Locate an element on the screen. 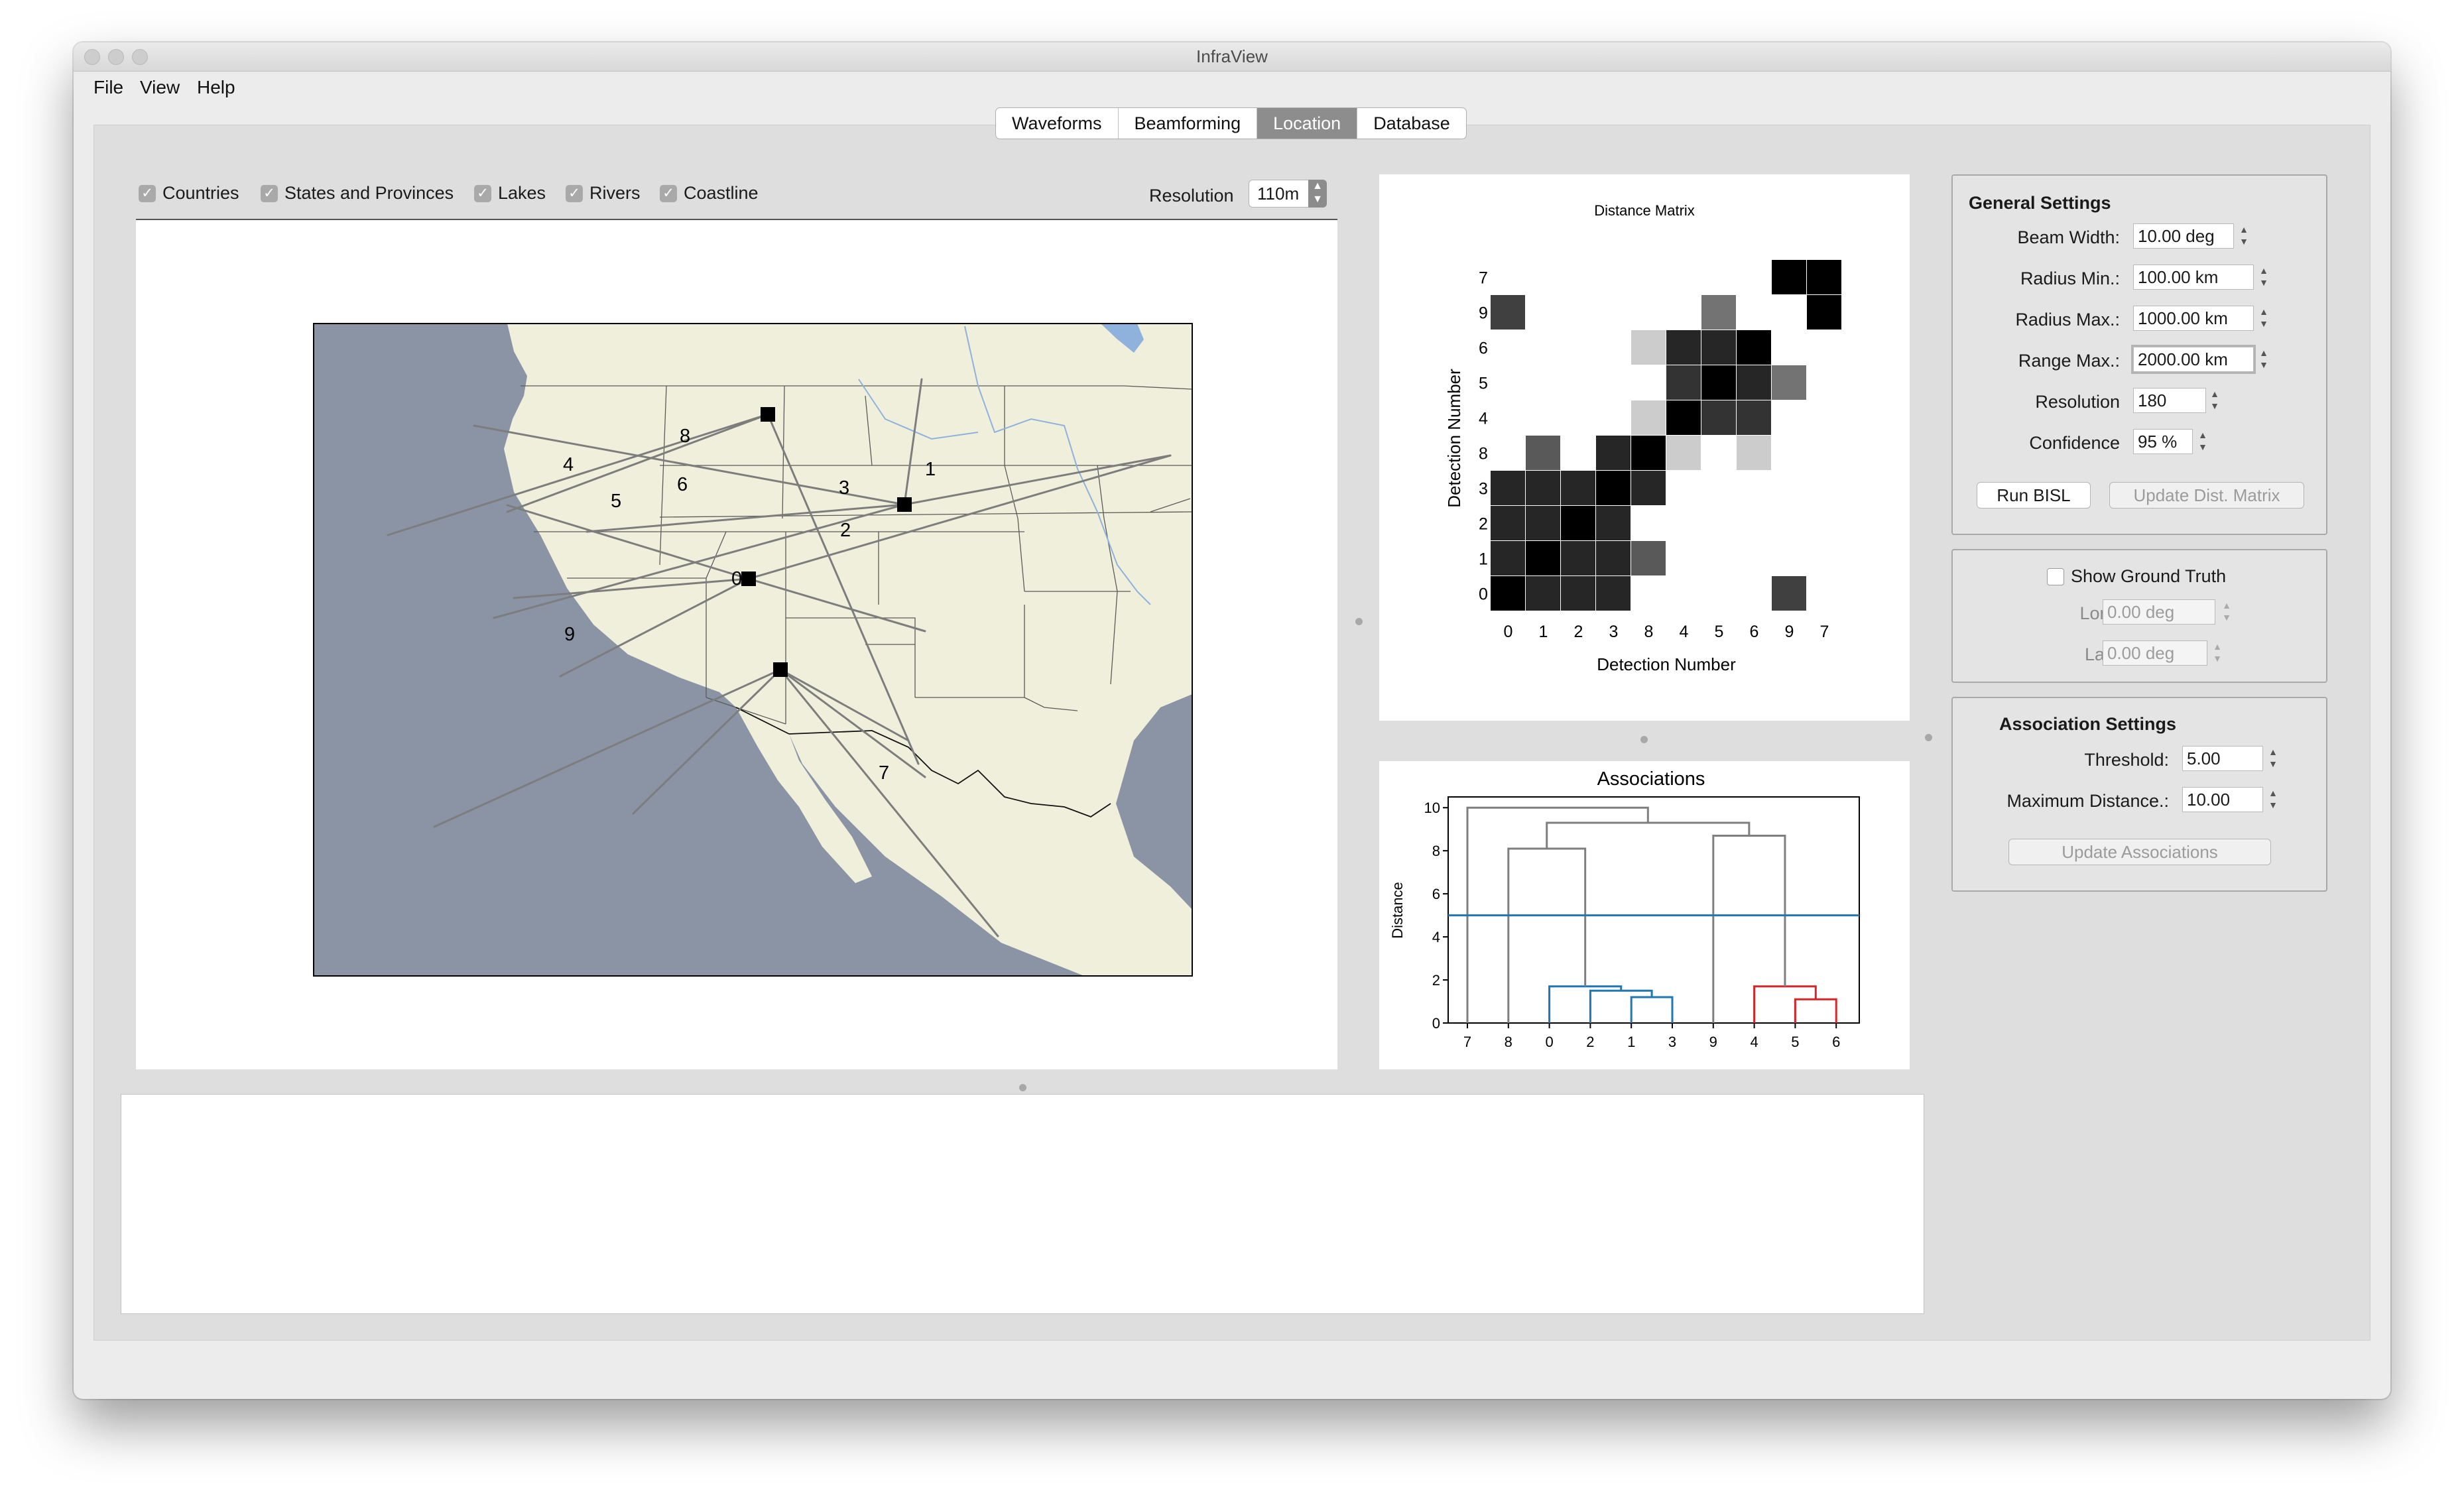 The image size is (2464, 1505). x-tick-label: 1 is located at coordinates (1631, 1042).